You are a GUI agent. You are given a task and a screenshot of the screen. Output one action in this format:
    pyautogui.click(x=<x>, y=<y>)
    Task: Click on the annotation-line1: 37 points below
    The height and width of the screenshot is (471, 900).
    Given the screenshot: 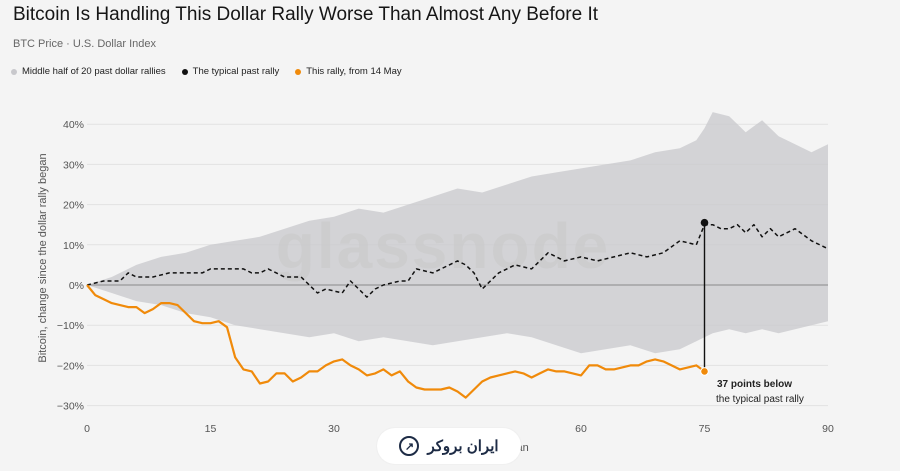 What is the action you would take?
    pyautogui.click(x=754, y=384)
    